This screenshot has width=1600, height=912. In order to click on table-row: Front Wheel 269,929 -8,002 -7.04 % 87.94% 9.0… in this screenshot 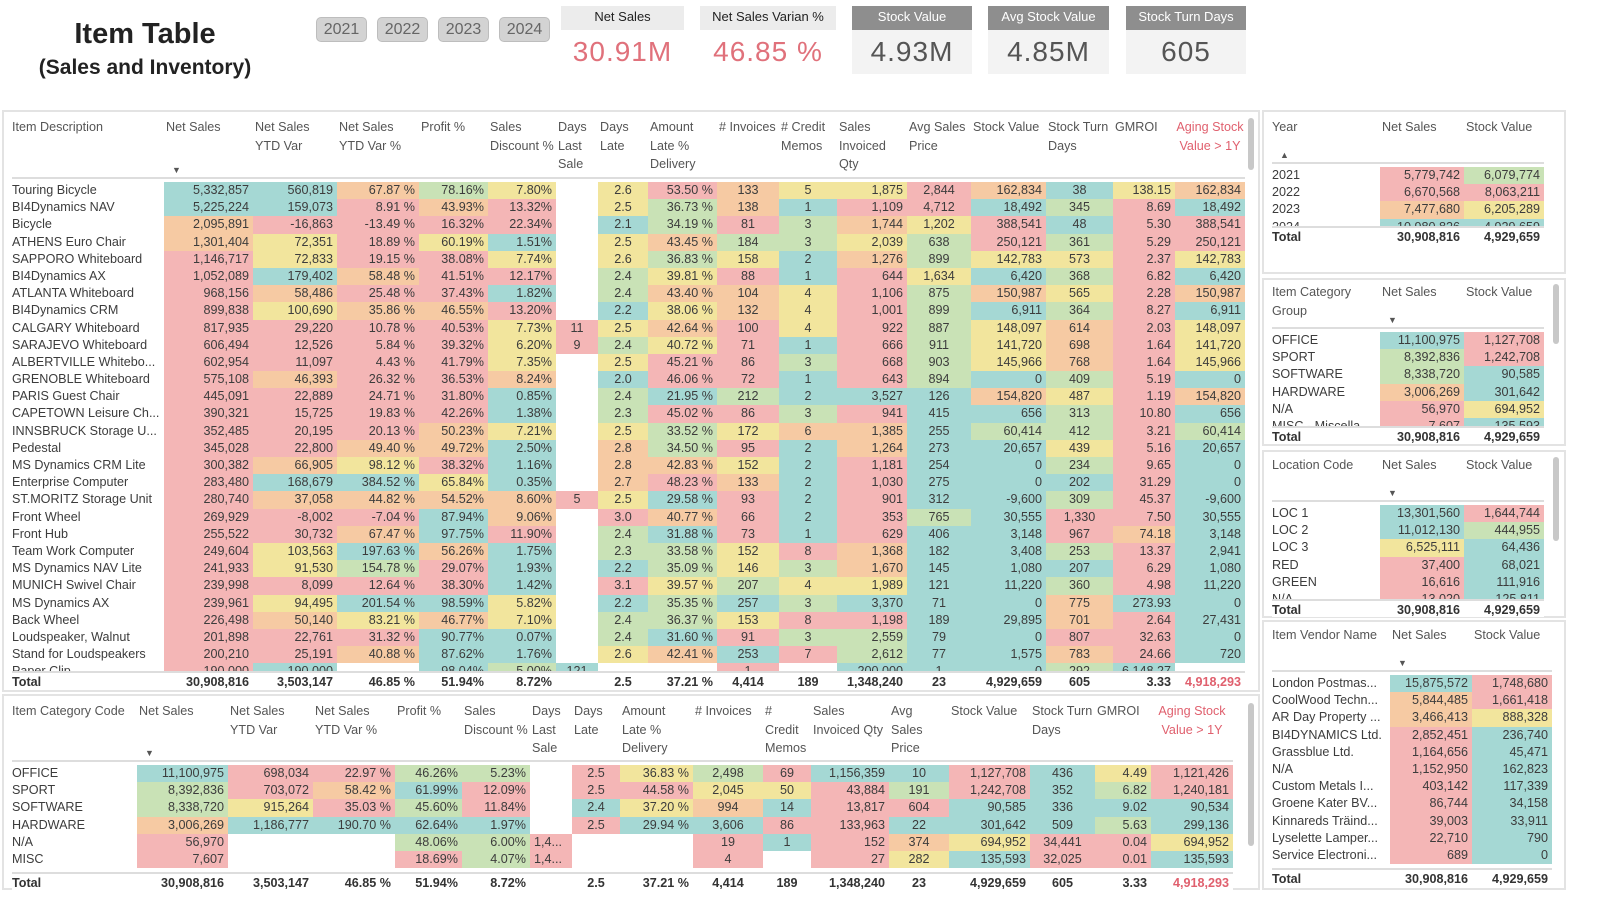, I will do `click(628, 517)`.